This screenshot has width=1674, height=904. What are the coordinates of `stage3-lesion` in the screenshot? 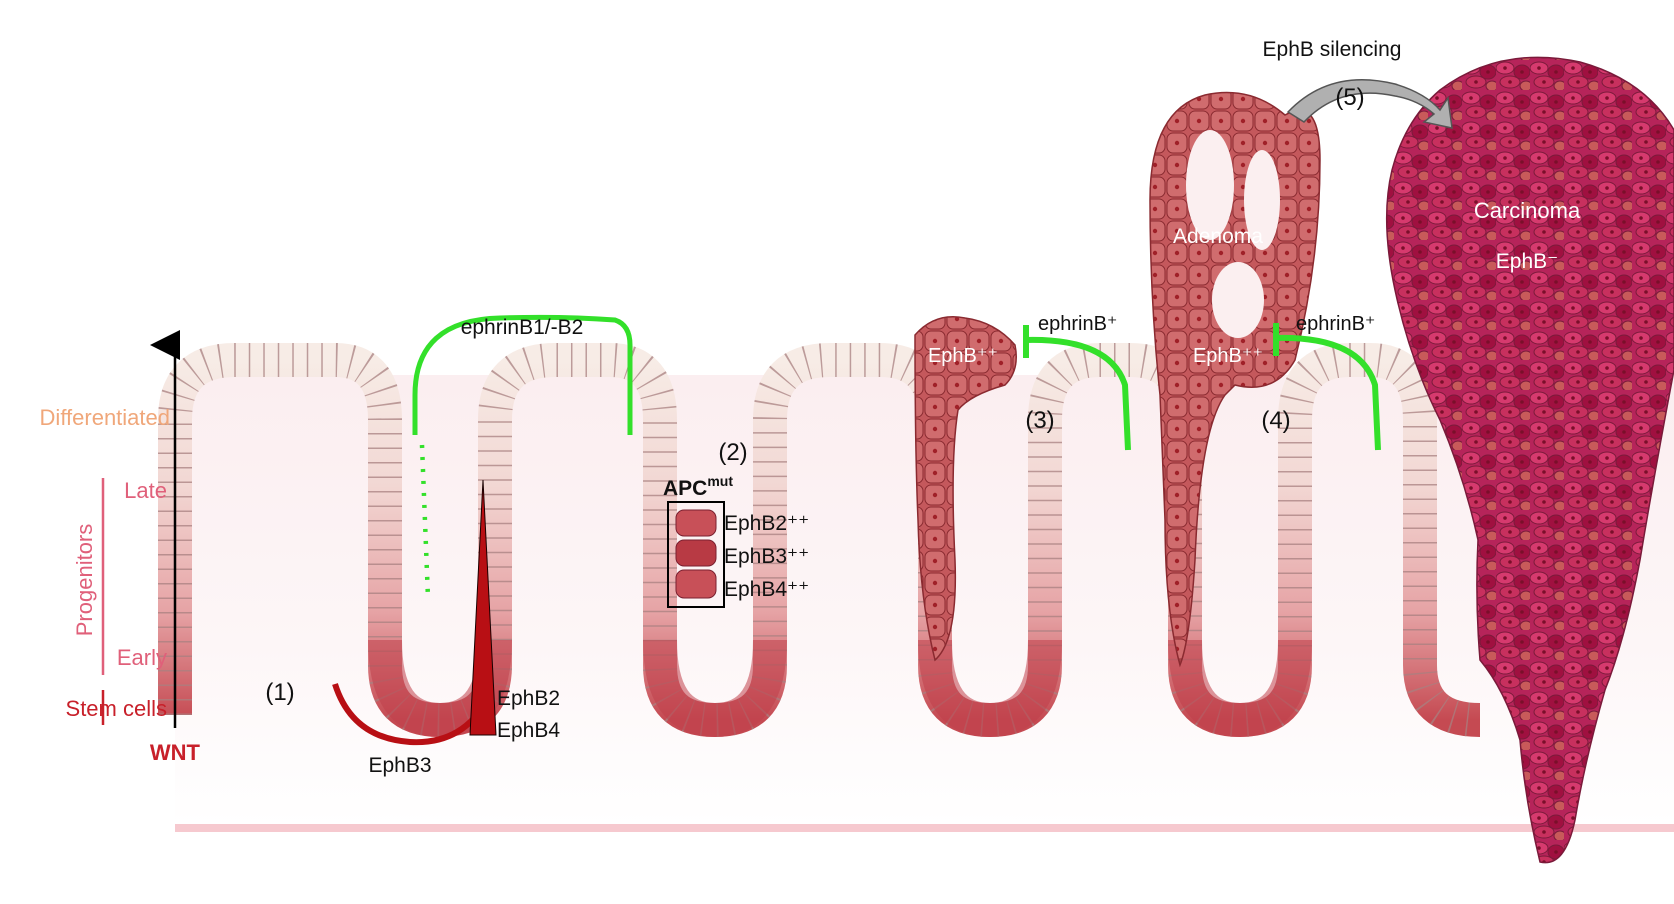 It's located at (965, 489).